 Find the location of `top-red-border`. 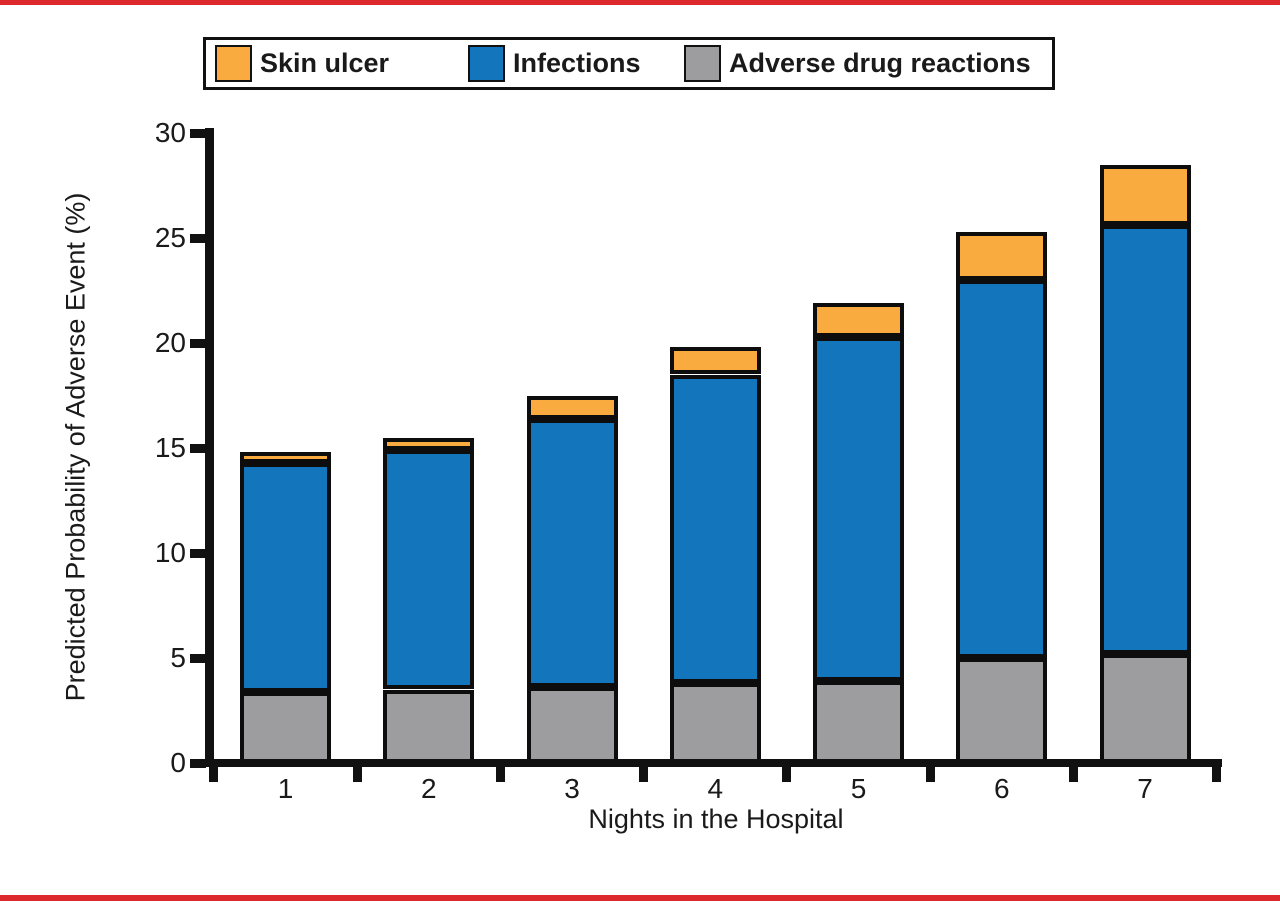

top-red-border is located at coordinates (640, 2).